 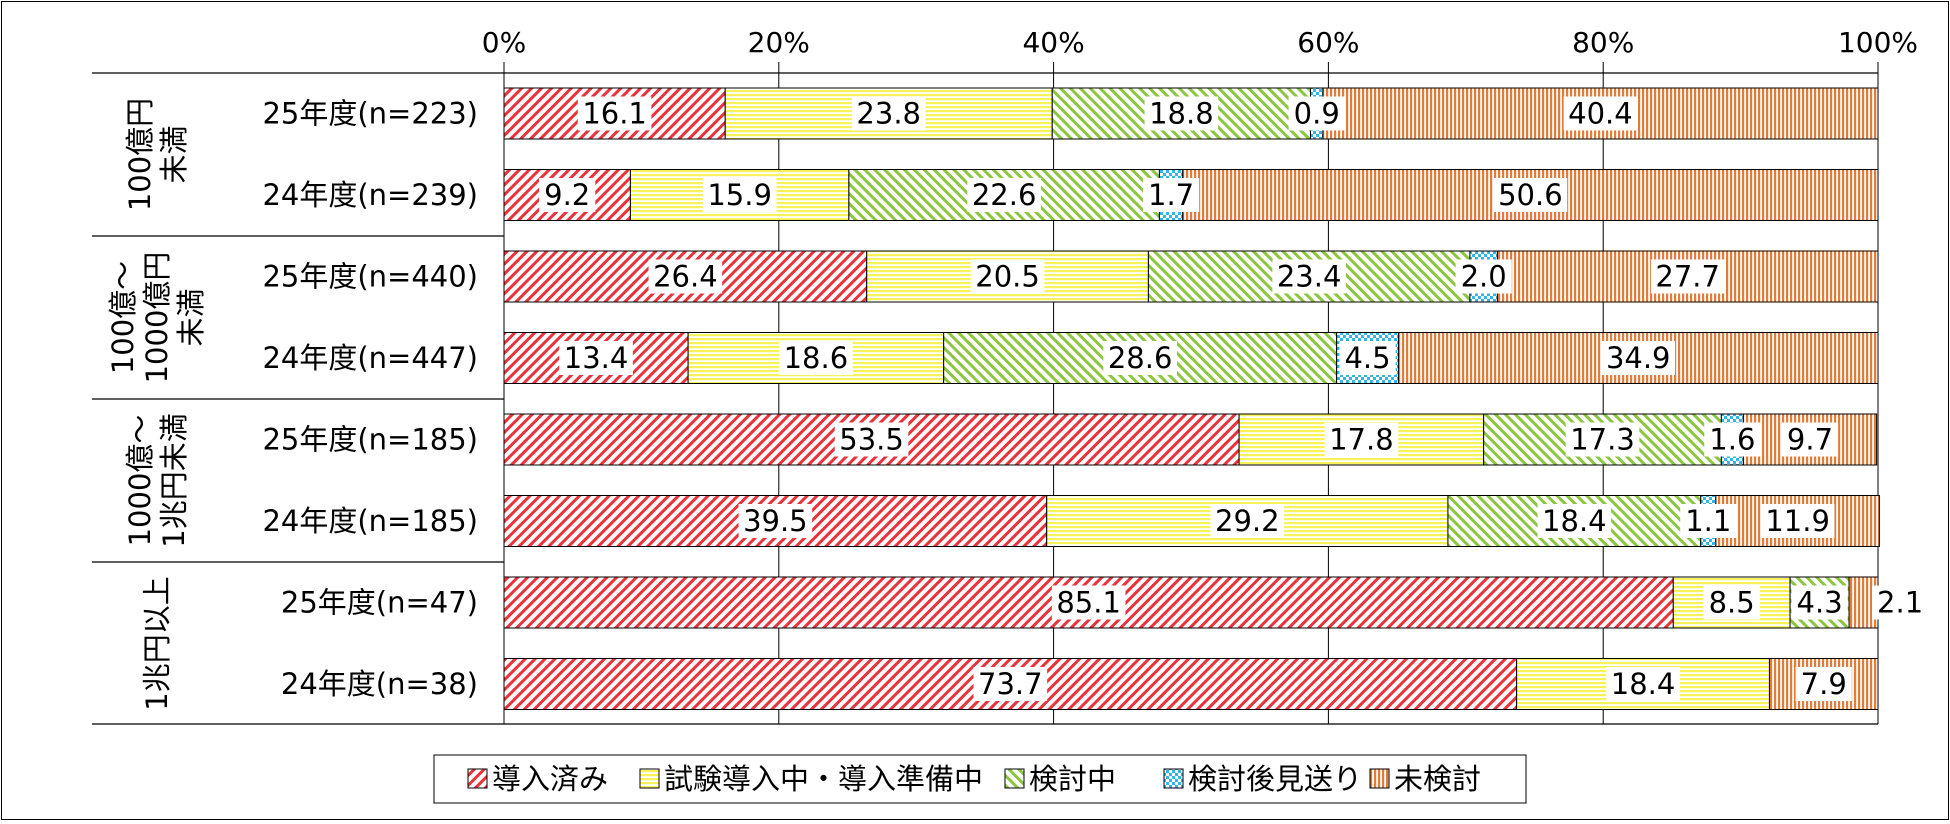 I want to click on group-label-line: 1000億円, so click(x=157, y=318).